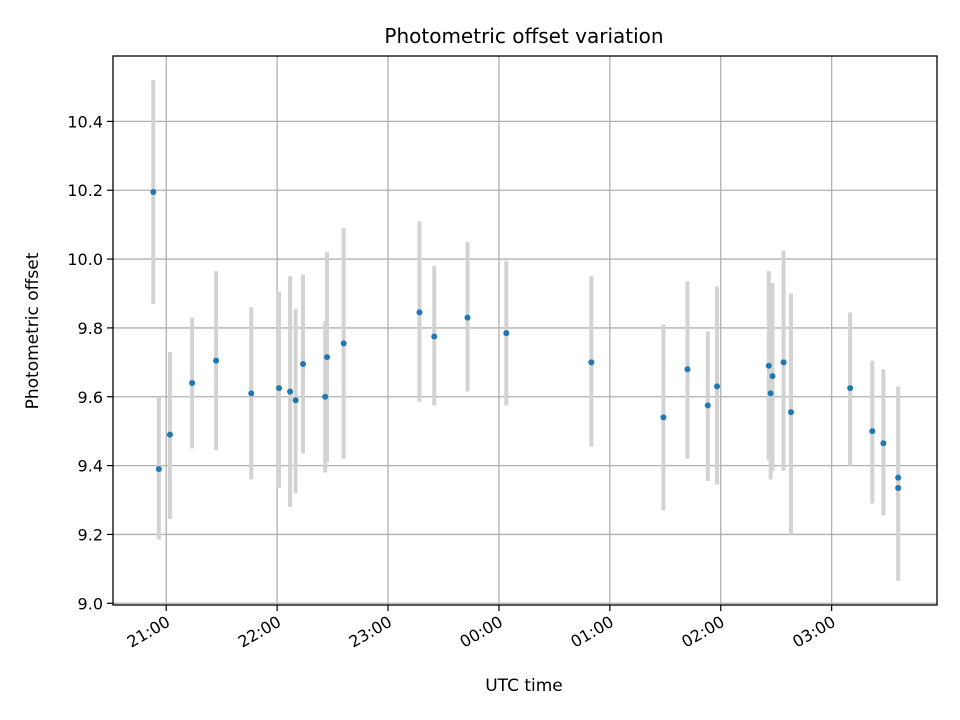  What do you see at coordinates (702, 632) in the screenshot?
I see `x-tick-label: 02:00` at bounding box center [702, 632].